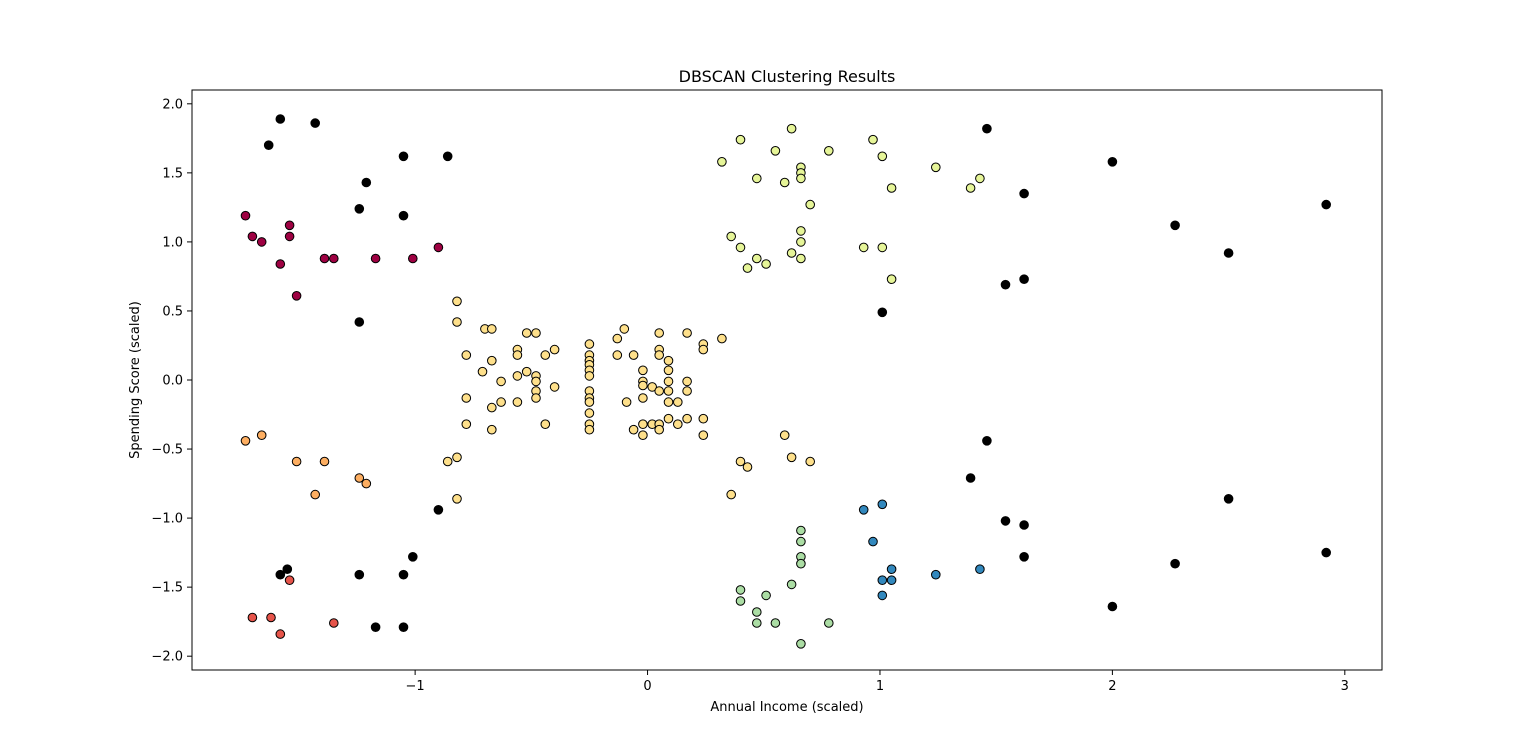 This screenshot has width=1536, height=754. I want to click on chart-title: DBSCAN Clustering Results, so click(787, 76).